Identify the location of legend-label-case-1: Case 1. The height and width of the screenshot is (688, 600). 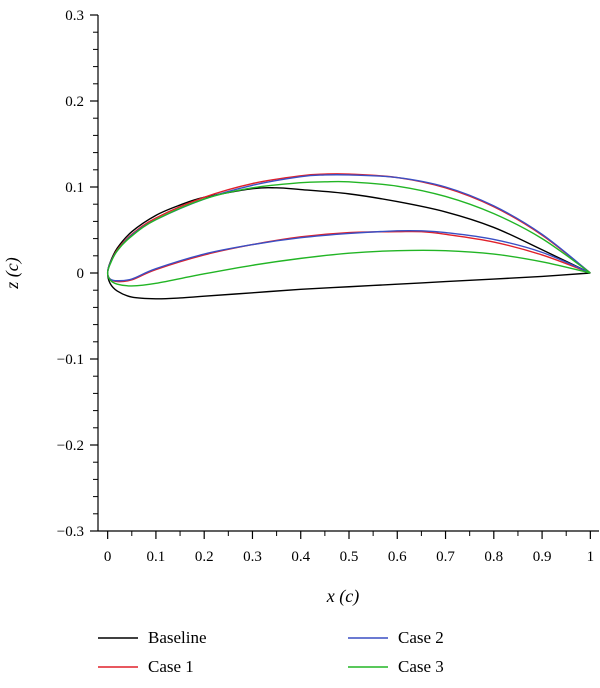
(171, 666).